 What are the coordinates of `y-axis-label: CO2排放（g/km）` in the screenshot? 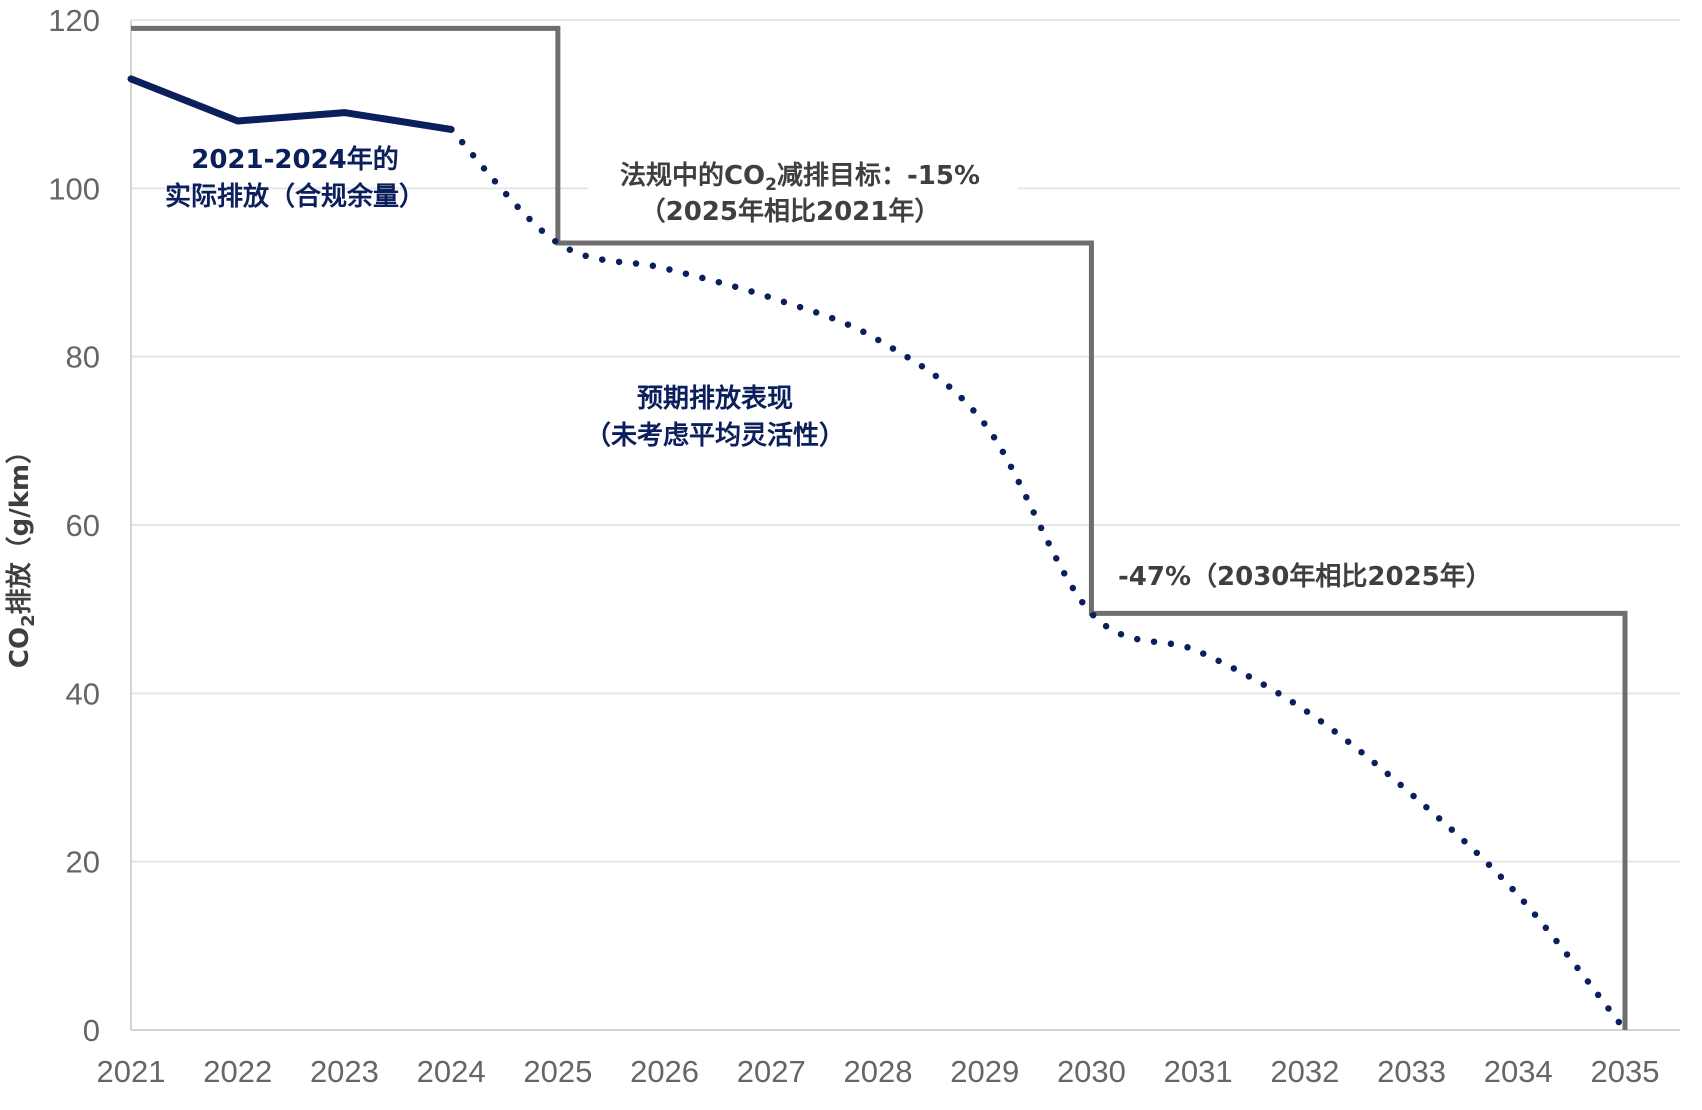 It's located at (21, 553).